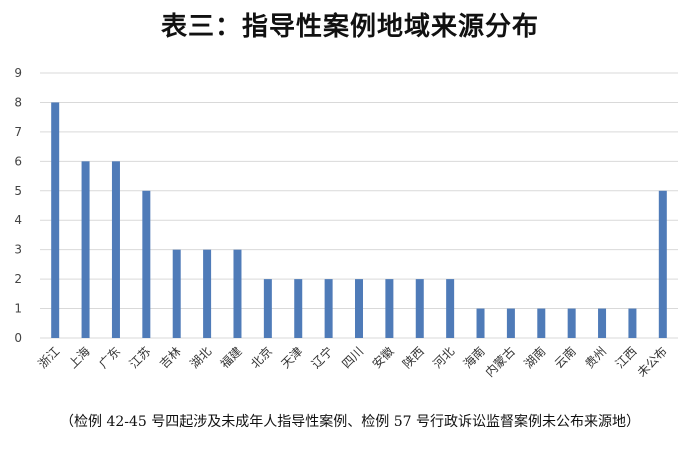  What do you see at coordinates (18, 250) in the screenshot?
I see `y-tick-label: 3` at bounding box center [18, 250].